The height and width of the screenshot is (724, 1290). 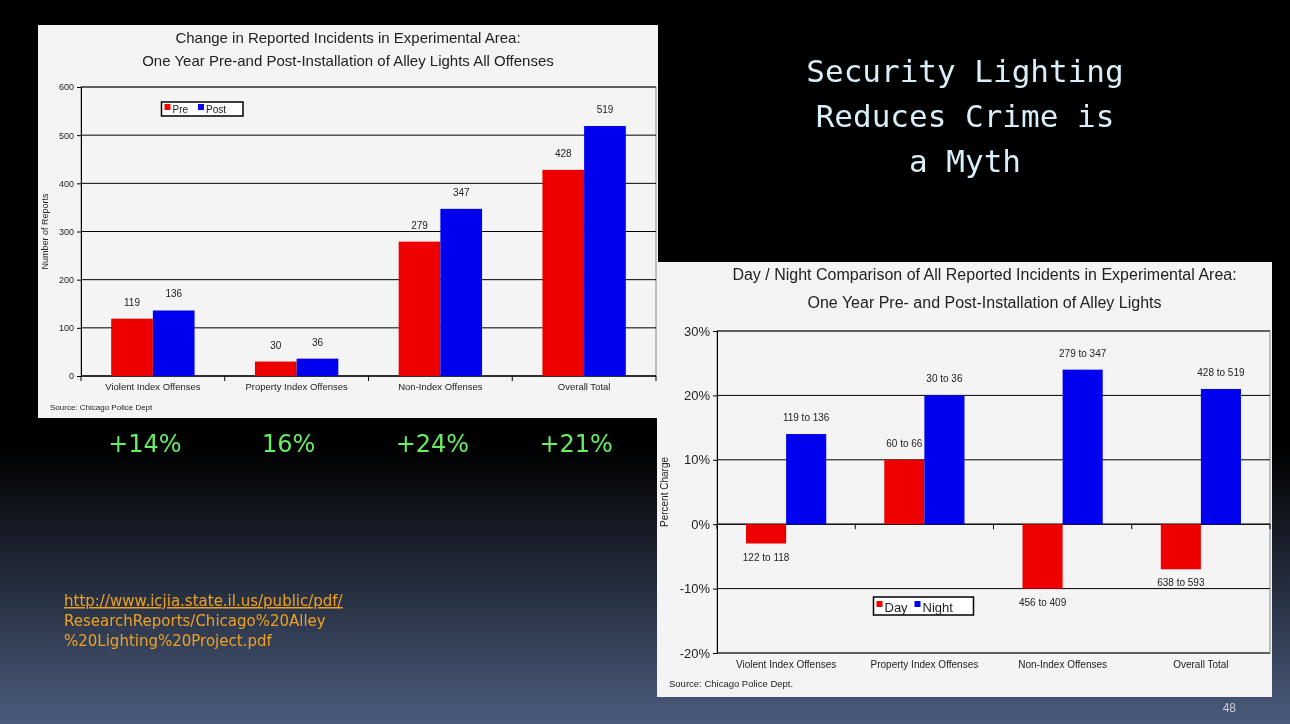 What do you see at coordinates (605, 110) in the screenshot?
I see `data-label: 519` at bounding box center [605, 110].